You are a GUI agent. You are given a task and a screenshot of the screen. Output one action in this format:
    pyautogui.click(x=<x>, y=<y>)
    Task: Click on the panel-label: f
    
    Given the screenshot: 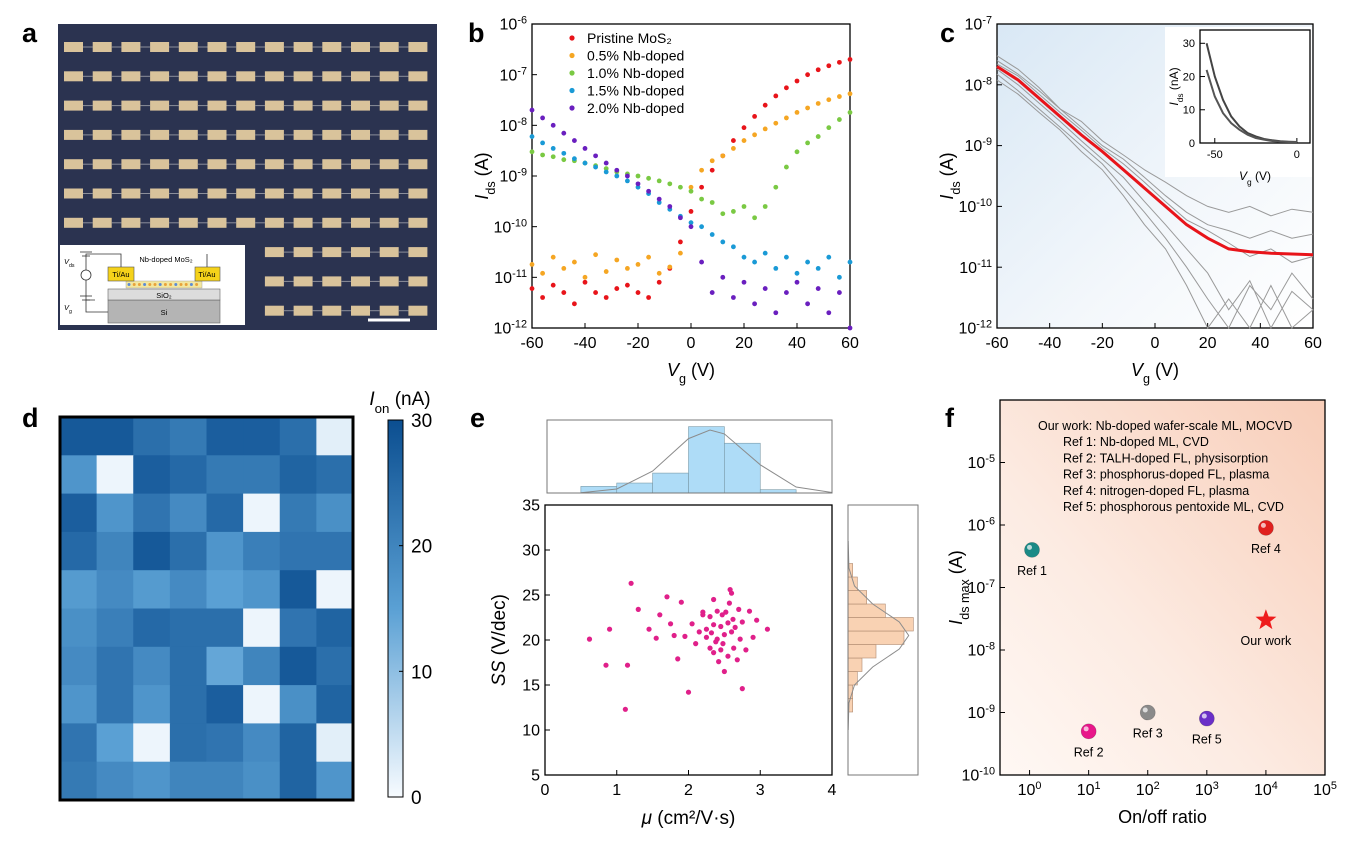 What is the action you would take?
    pyautogui.click(x=950, y=418)
    